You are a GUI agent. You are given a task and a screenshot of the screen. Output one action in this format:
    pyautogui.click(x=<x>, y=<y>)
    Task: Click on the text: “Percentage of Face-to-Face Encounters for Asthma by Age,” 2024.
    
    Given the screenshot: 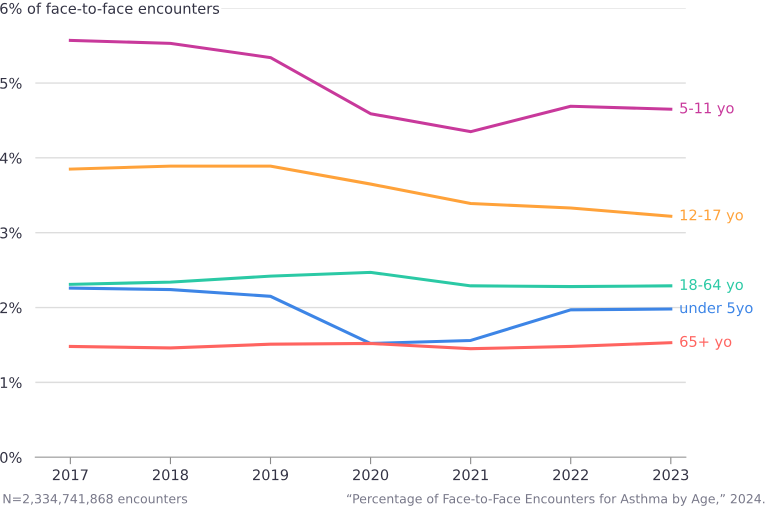 What is the action you would take?
    pyautogui.click(x=555, y=500)
    